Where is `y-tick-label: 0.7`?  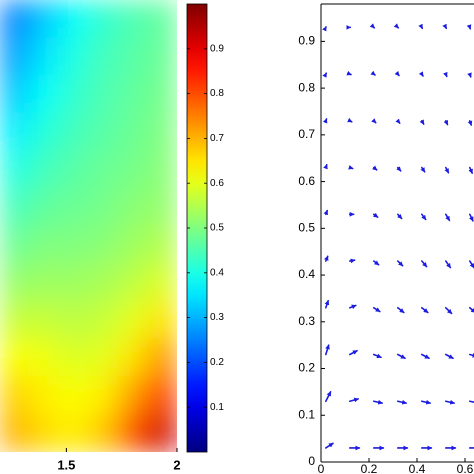
y-tick-label: 0.7 is located at coordinates (306, 134).